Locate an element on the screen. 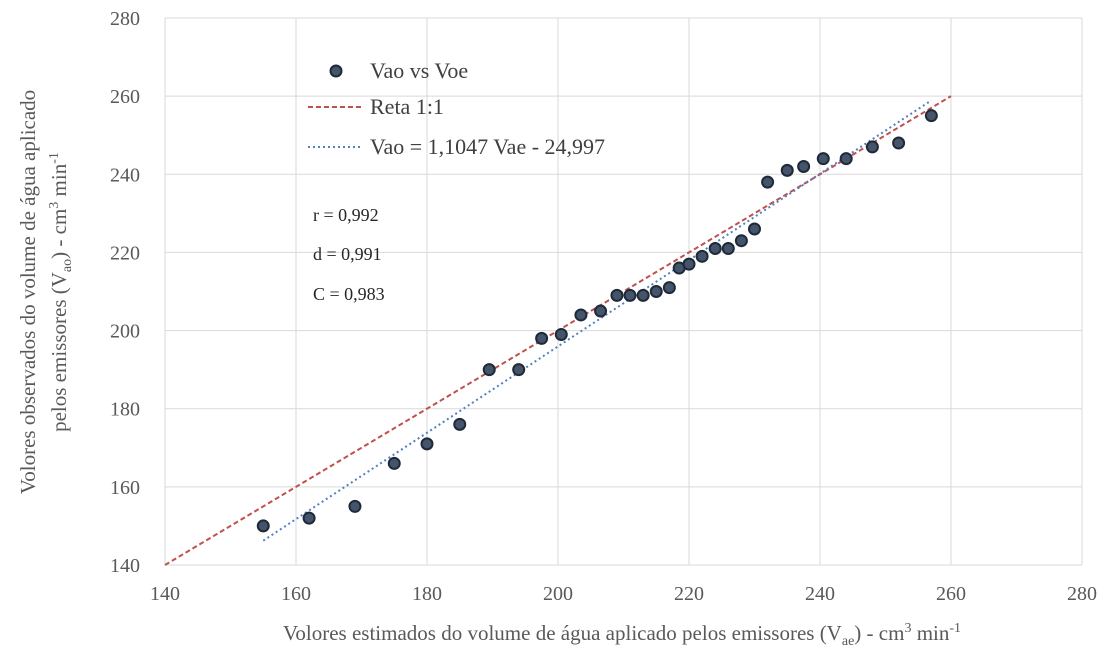 The image size is (1107, 648). x-tick-label: 180 is located at coordinates (427, 594).